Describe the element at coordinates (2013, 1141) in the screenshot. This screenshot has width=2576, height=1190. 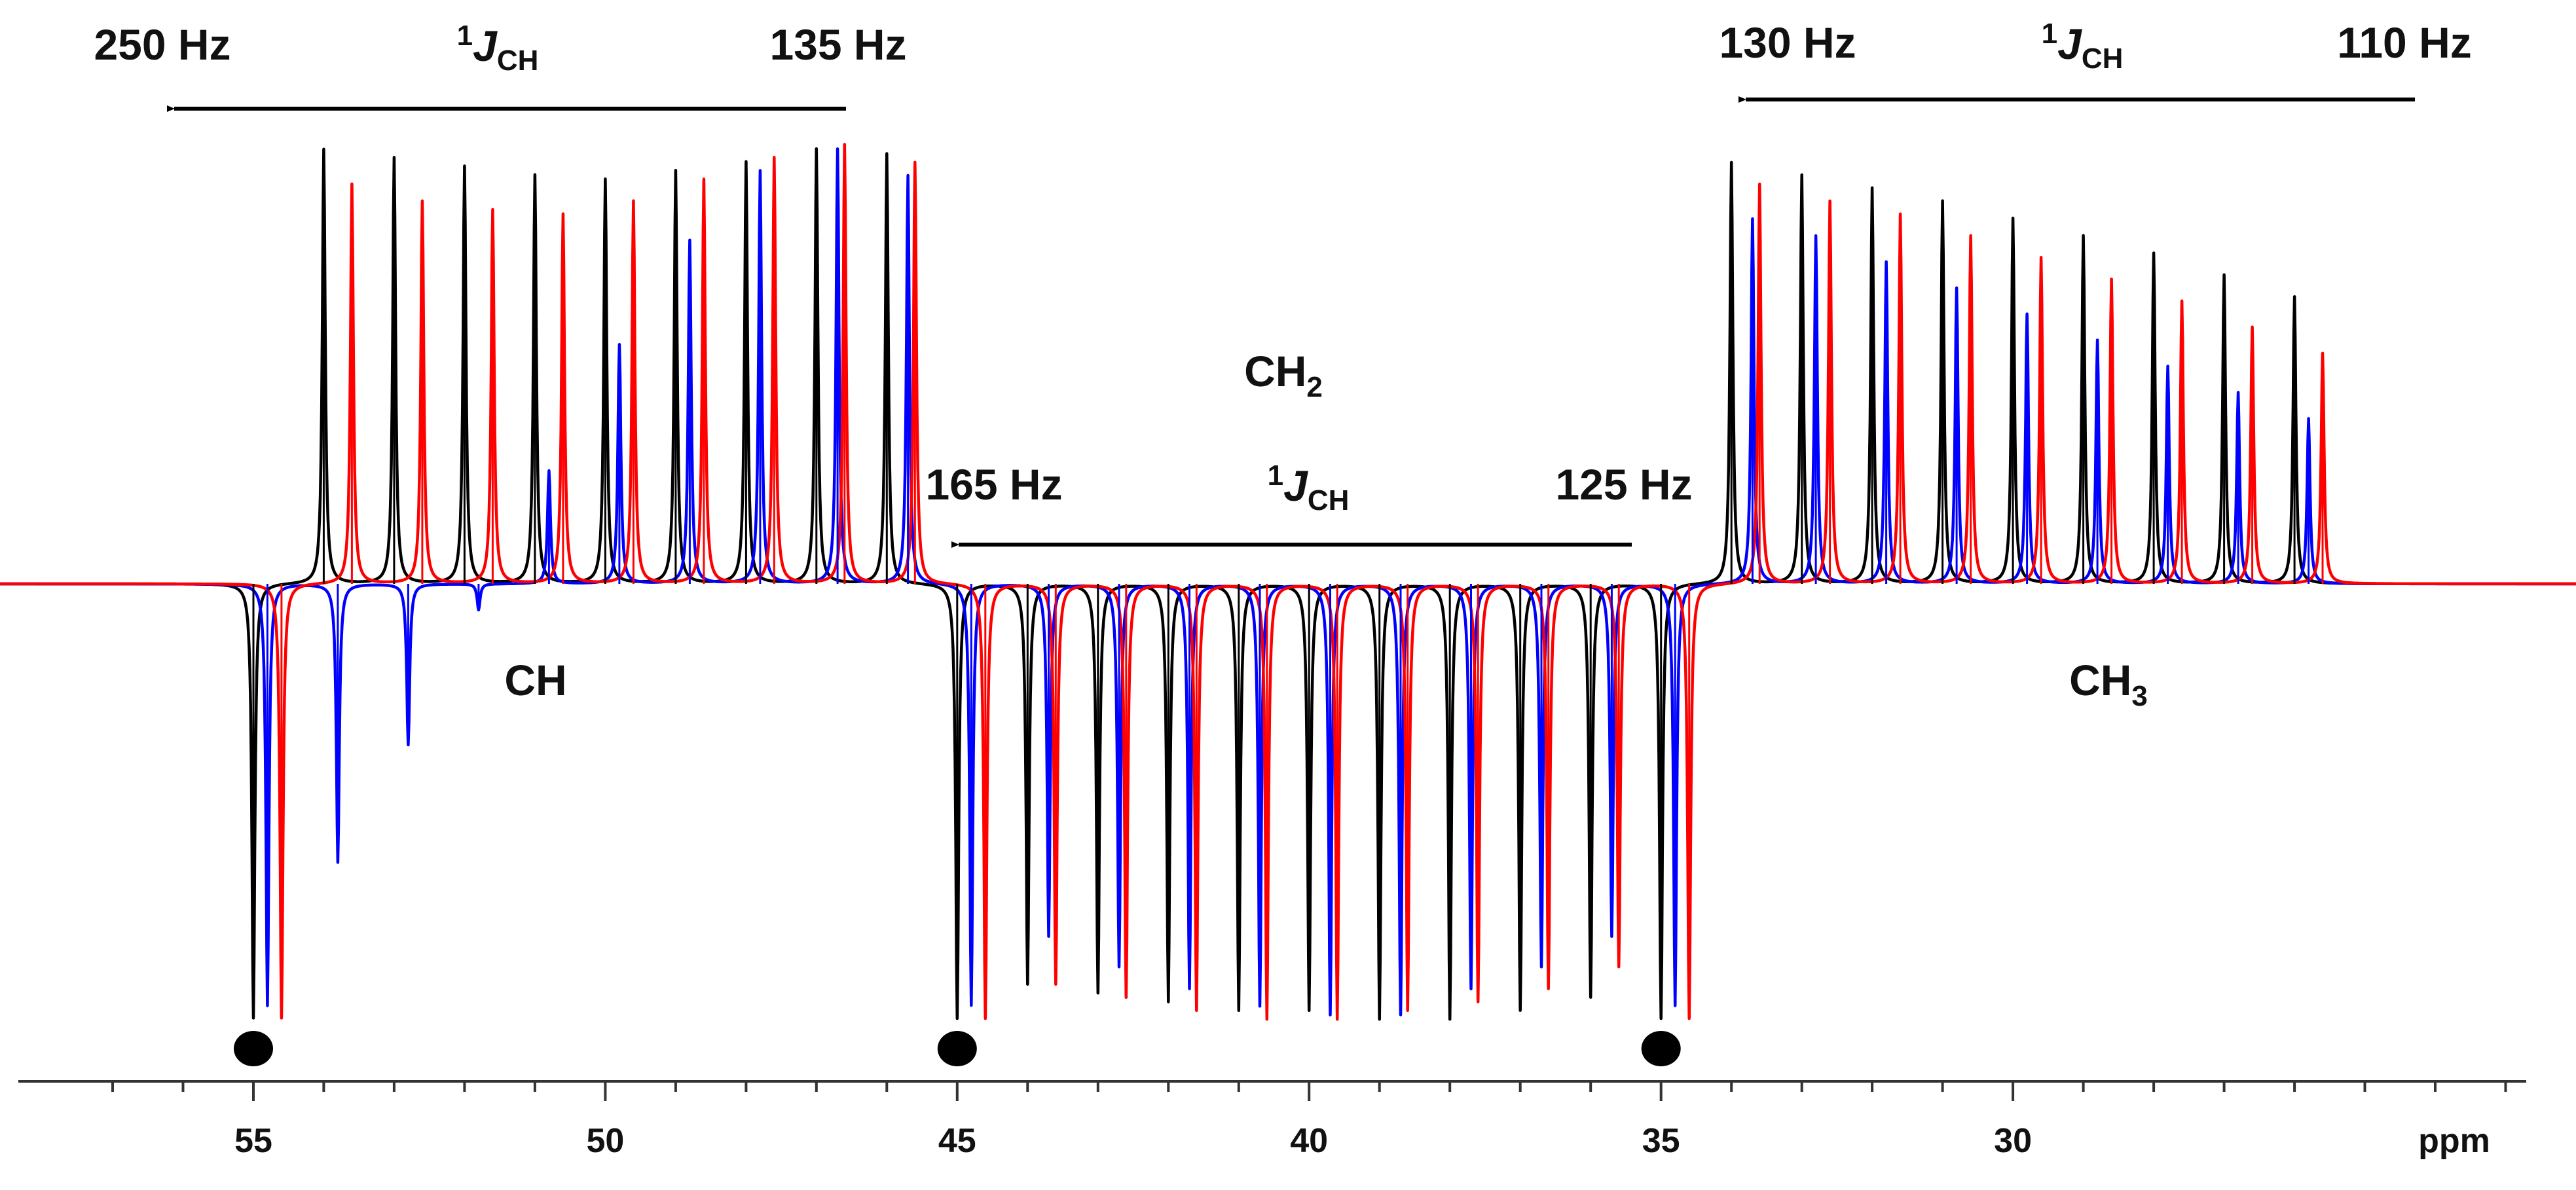
I see `x-tick-label-30: 30` at that location.